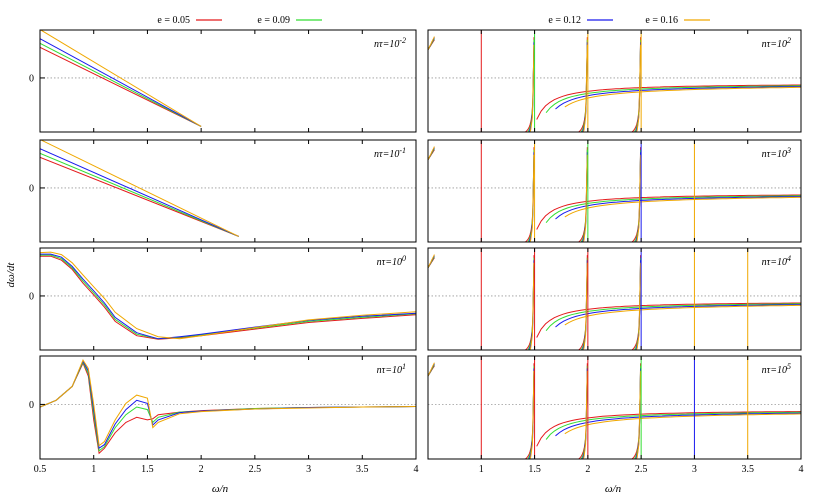  What do you see at coordinates (747, 469) in the screenshot?
I see `x-tick-label: 3.5` at bounding box center [747, 469].